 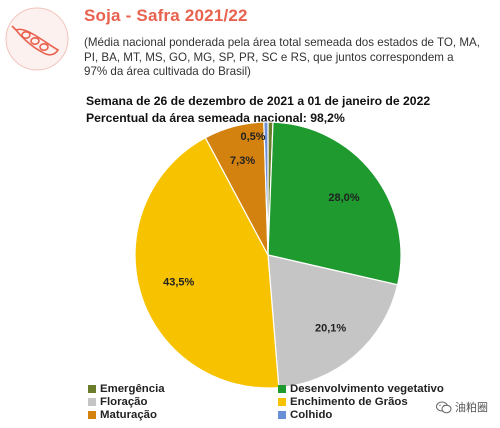 I want to click on legend-label: Emergência, so click(x=132, y=389).